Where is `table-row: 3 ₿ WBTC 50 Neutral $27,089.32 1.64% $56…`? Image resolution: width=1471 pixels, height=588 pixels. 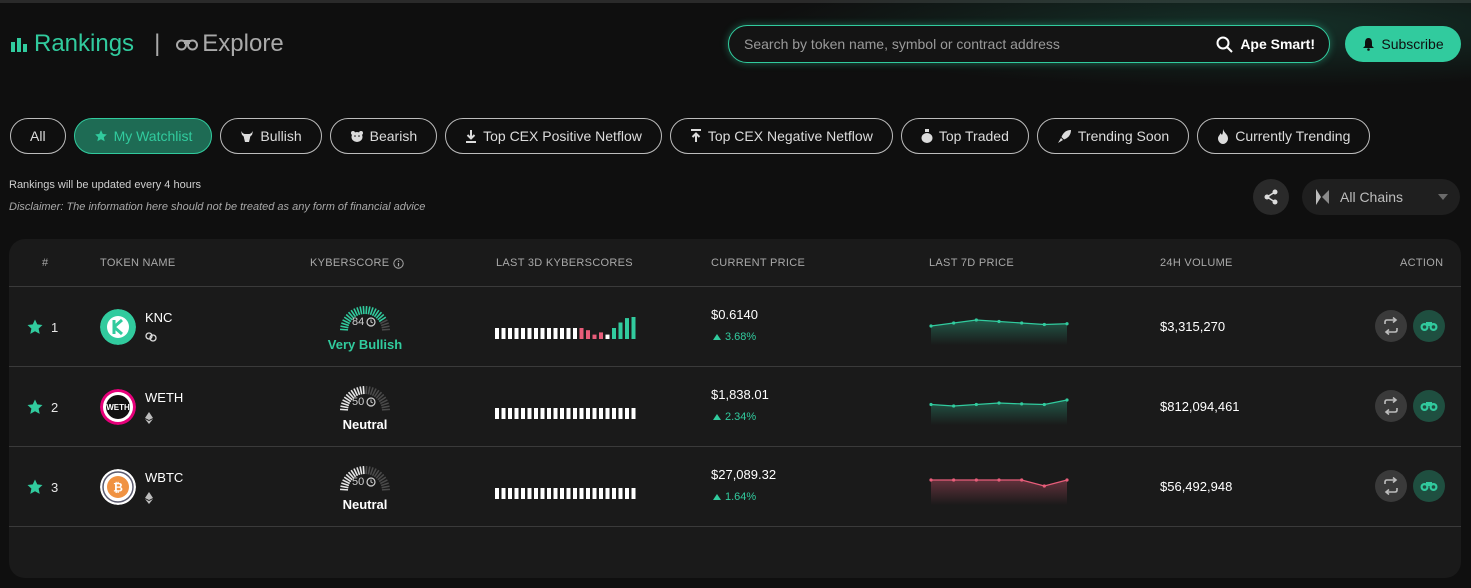 table-row: 3 ₿ WBTC 50 Neutral $27,089.32 1.64% $56… is located at coordinates (735, 487).